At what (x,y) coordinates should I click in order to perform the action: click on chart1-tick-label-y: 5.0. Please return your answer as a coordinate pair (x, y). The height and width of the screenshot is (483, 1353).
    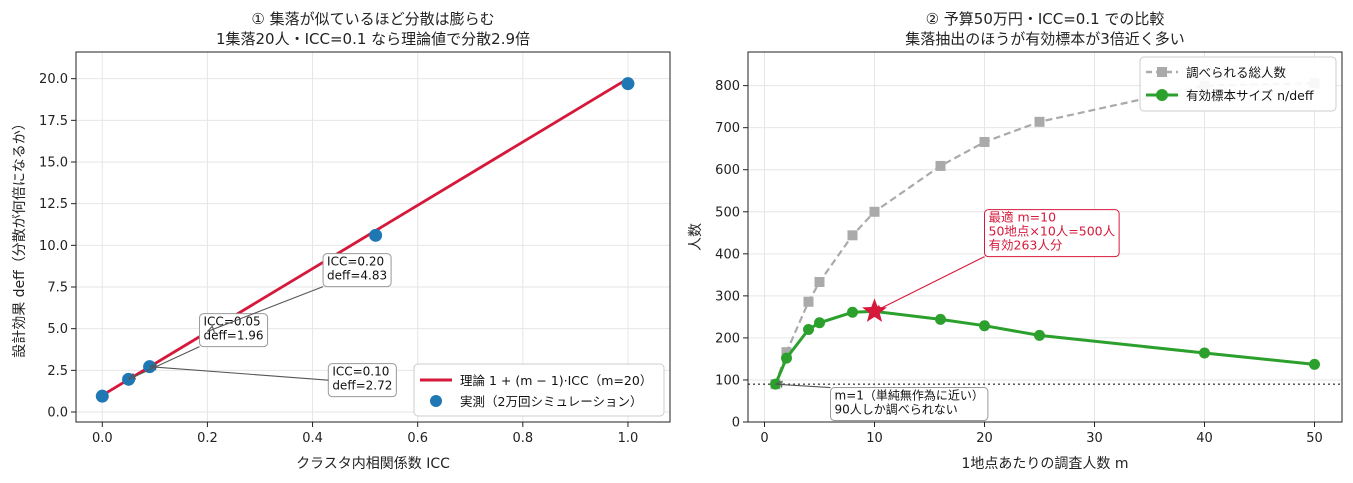
    Looking at the image, I should click on (57, 329).